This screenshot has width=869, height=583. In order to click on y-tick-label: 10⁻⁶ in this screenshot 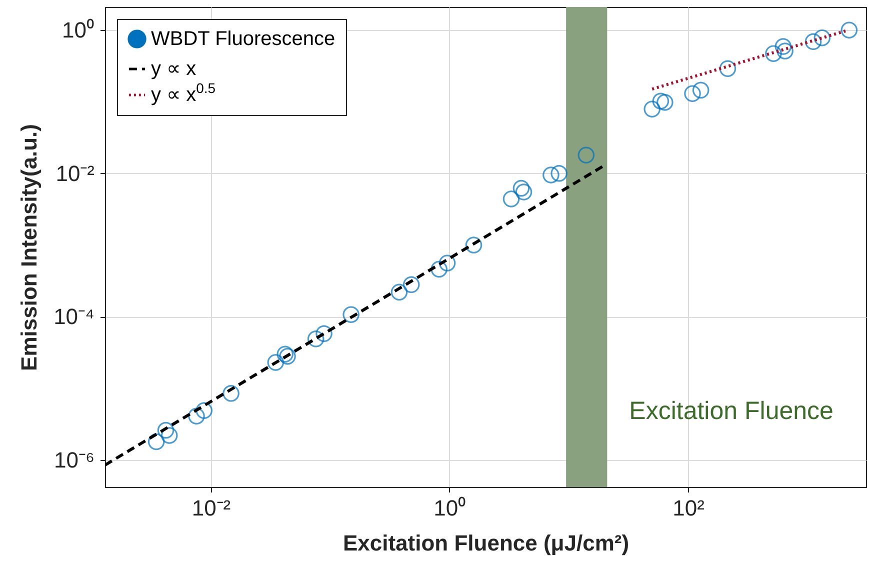, I will do `click(74, 460)`.